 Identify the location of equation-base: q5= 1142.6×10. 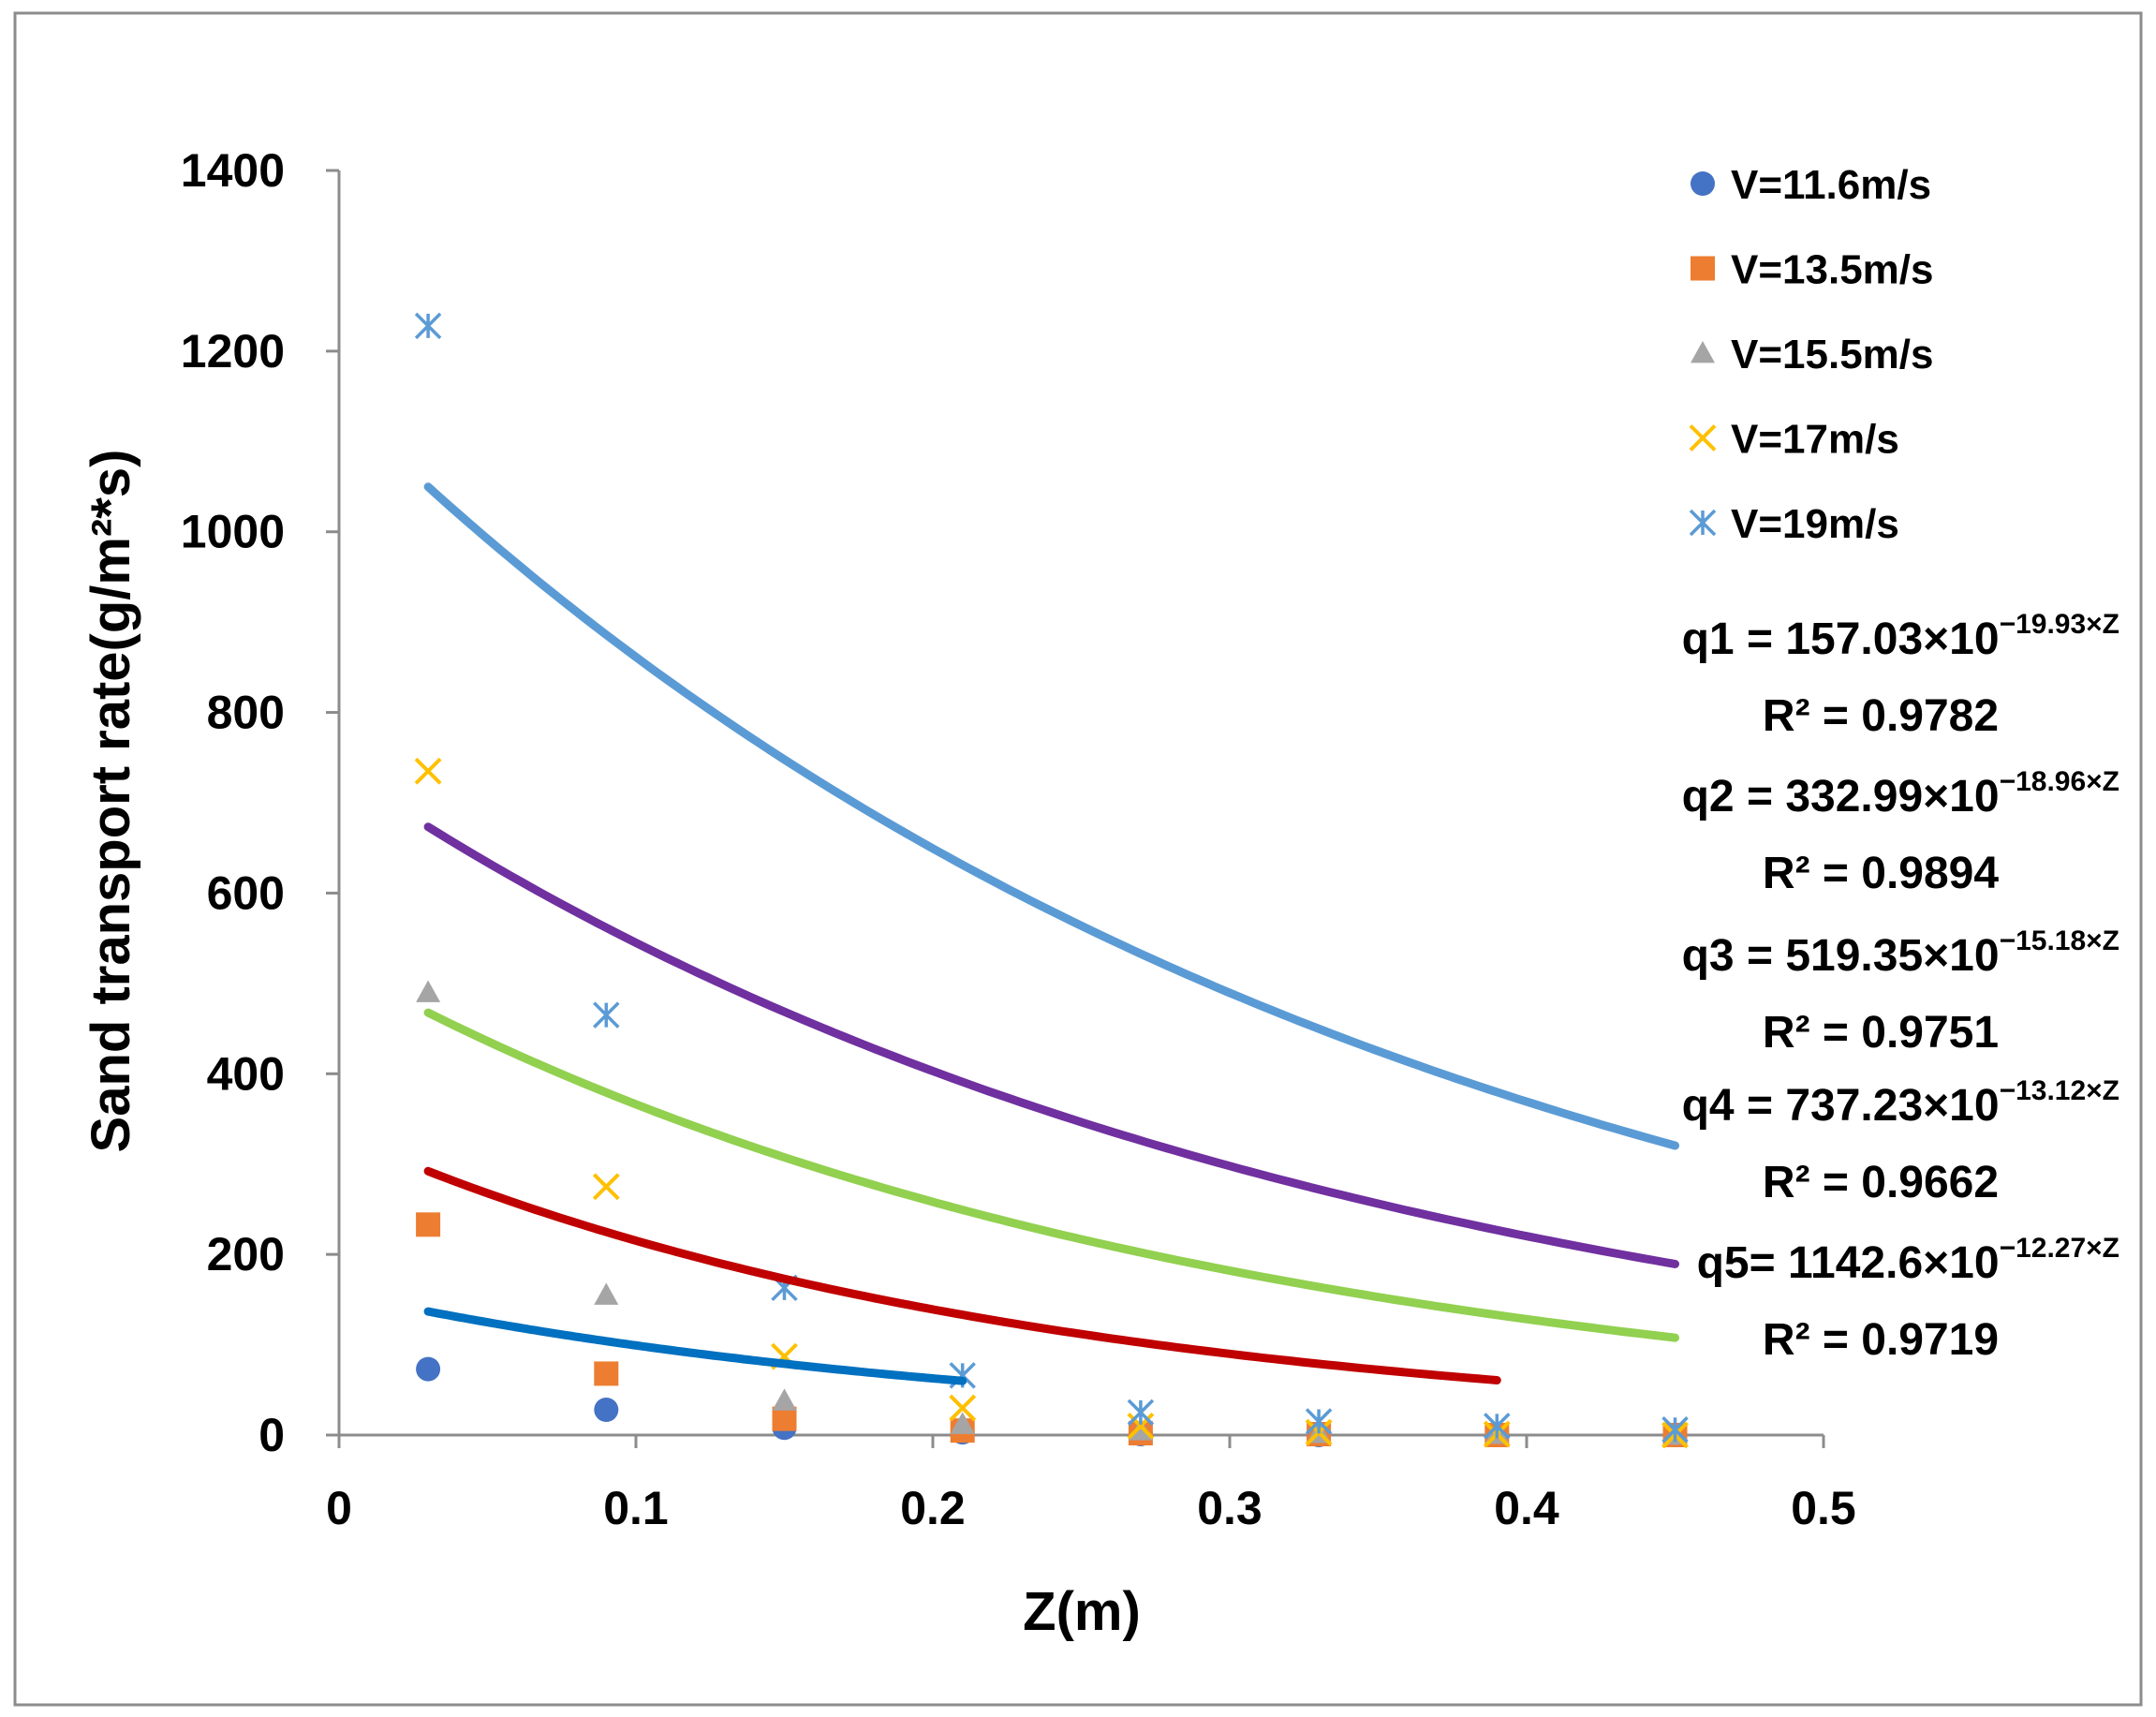
(1848, 1263).